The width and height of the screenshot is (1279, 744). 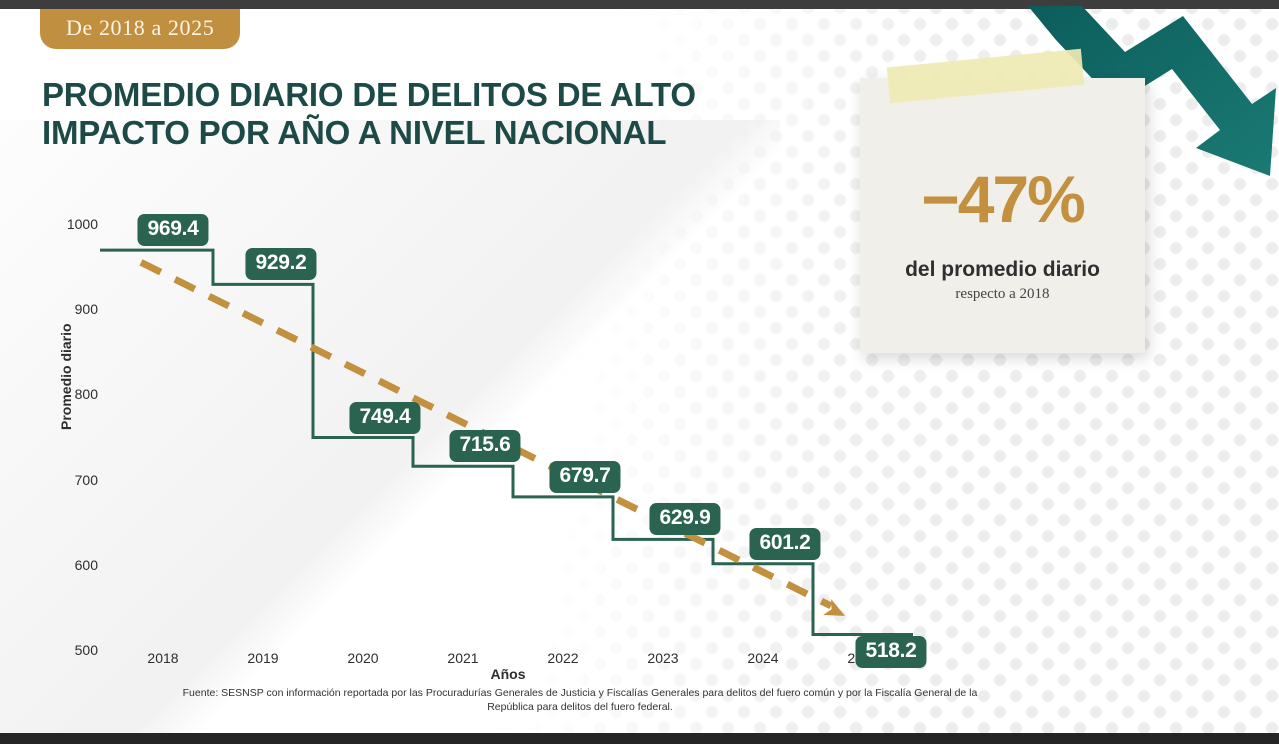 What do you see at coordinates (173, 230) in the screenshot?
I see `data-point-label: 969.4` at bounding box center [173, 230].